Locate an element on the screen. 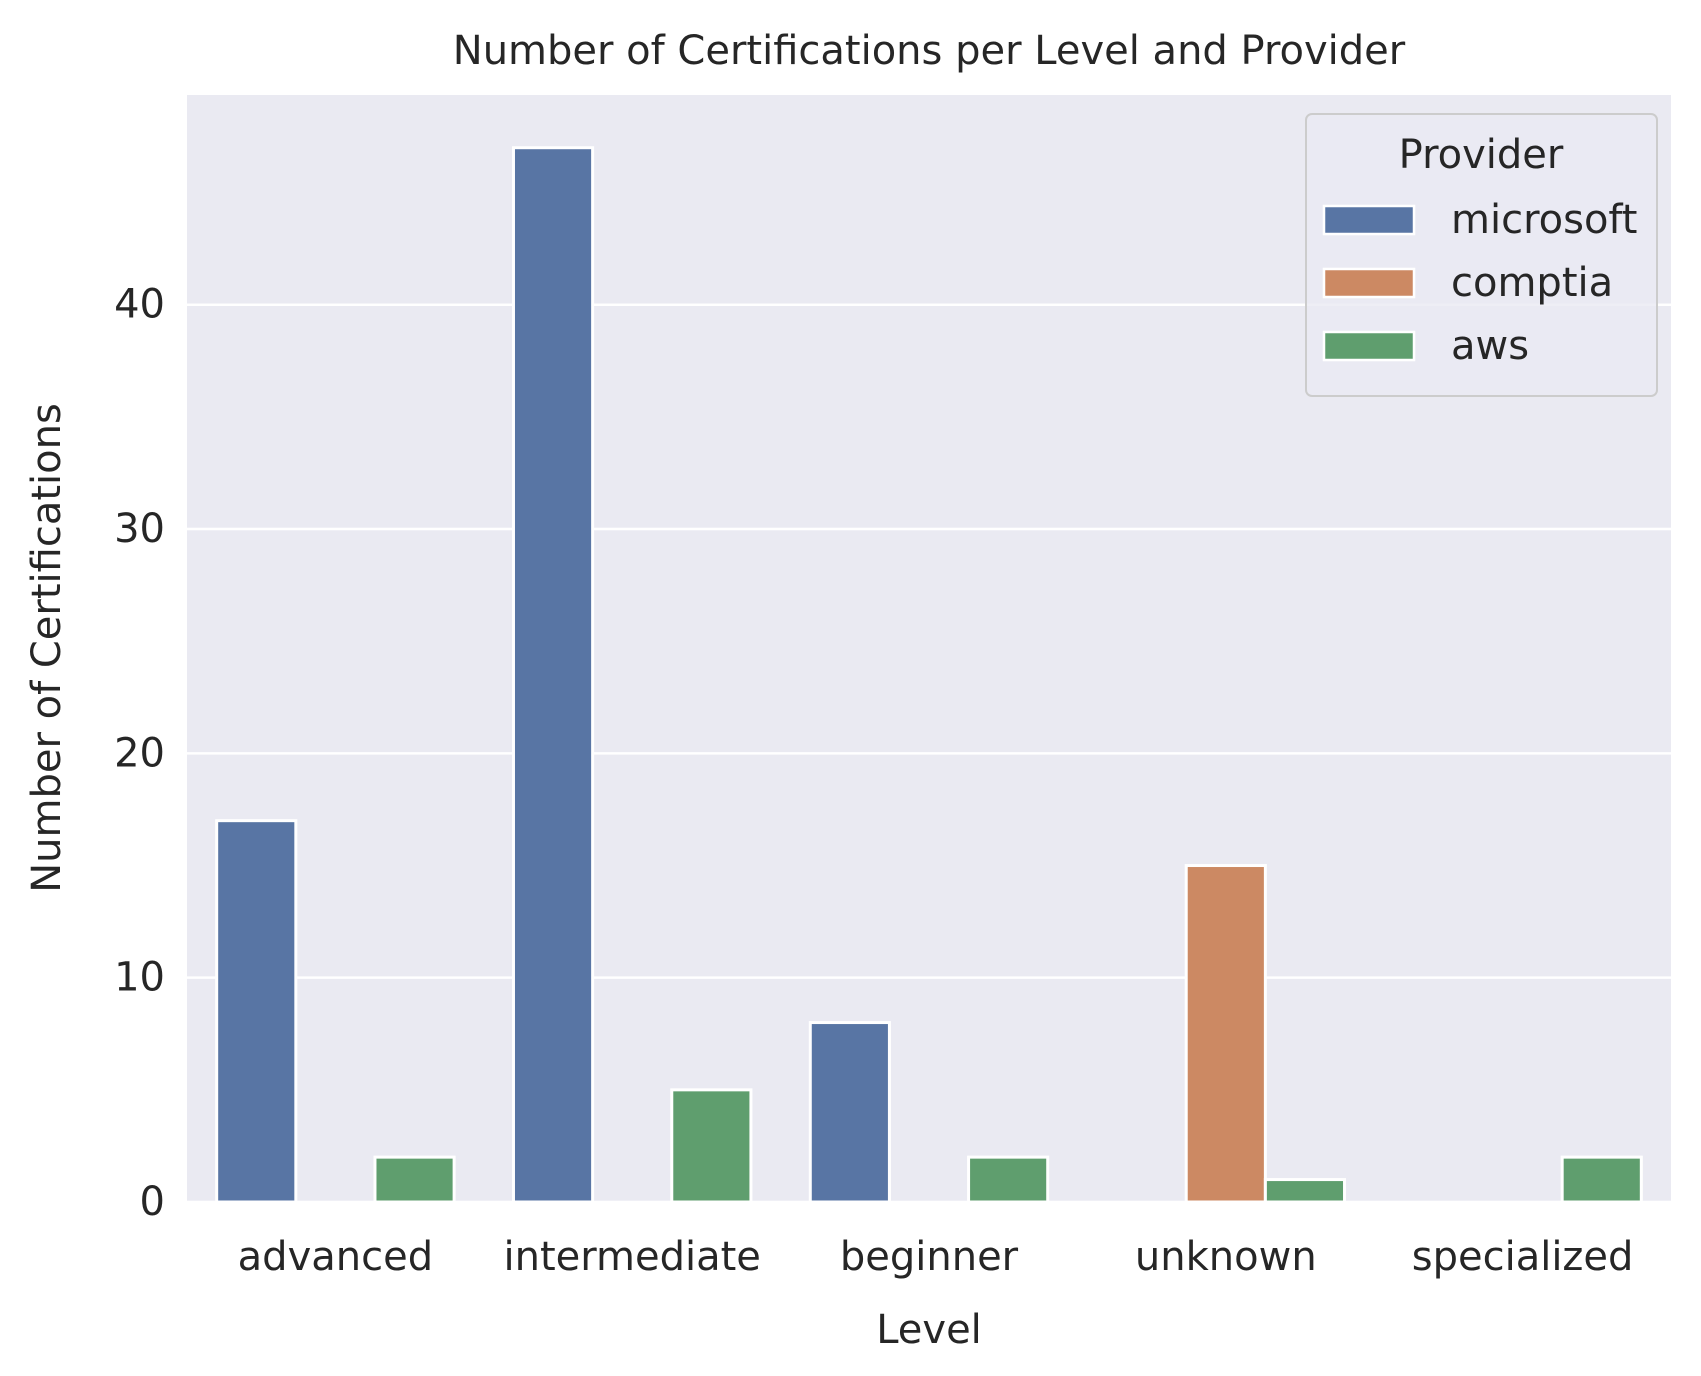  legend-frame is located at coordinates (1481, 255).